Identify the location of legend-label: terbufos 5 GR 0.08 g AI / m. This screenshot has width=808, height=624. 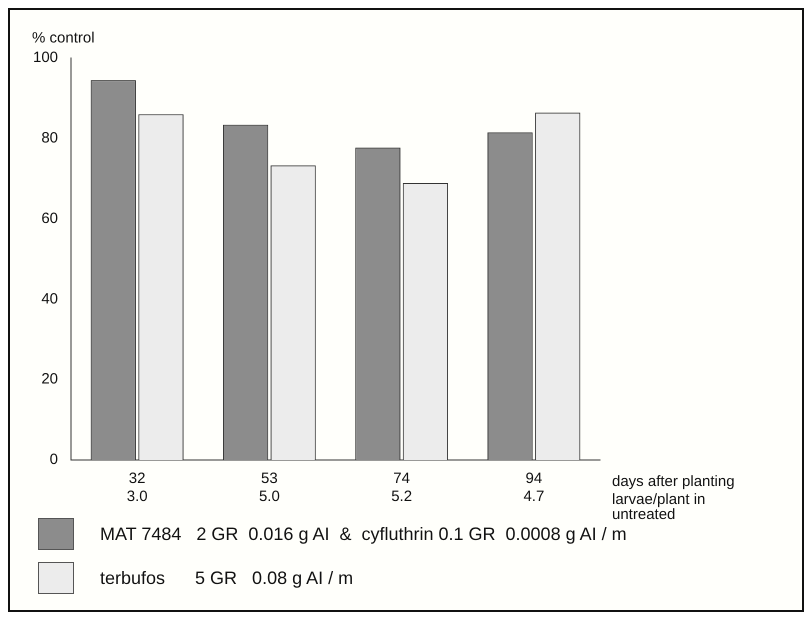
(227, 578).